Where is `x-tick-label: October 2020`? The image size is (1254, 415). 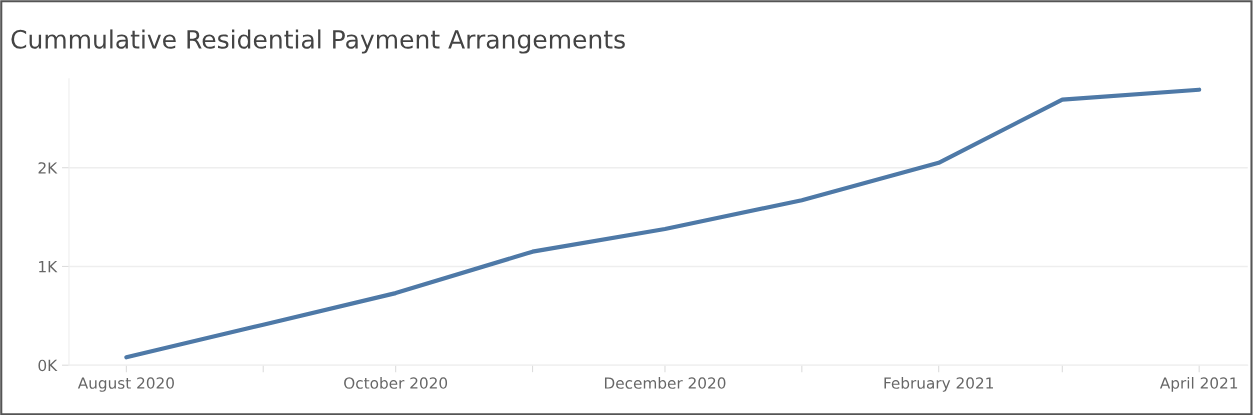 x-tick-label: October 2020 is located at coordinates (396, 383).